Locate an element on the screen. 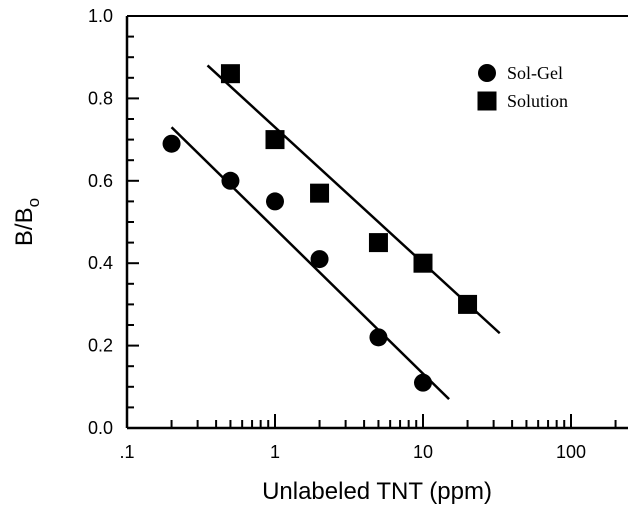 The image size is (628, 510). legend: Sol-Gel Solution is located at coordinates (522, 87).